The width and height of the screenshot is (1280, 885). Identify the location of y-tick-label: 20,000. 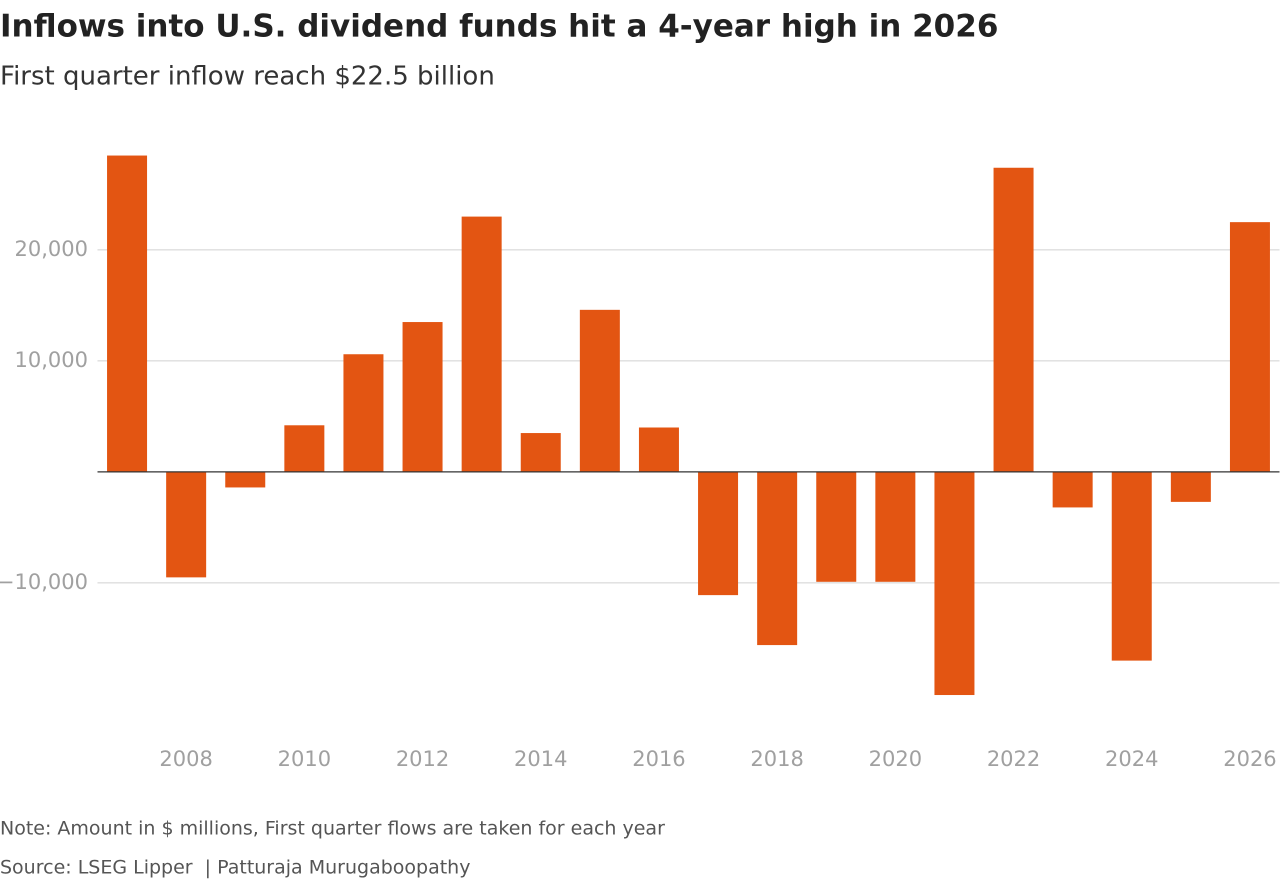
(51, 249).